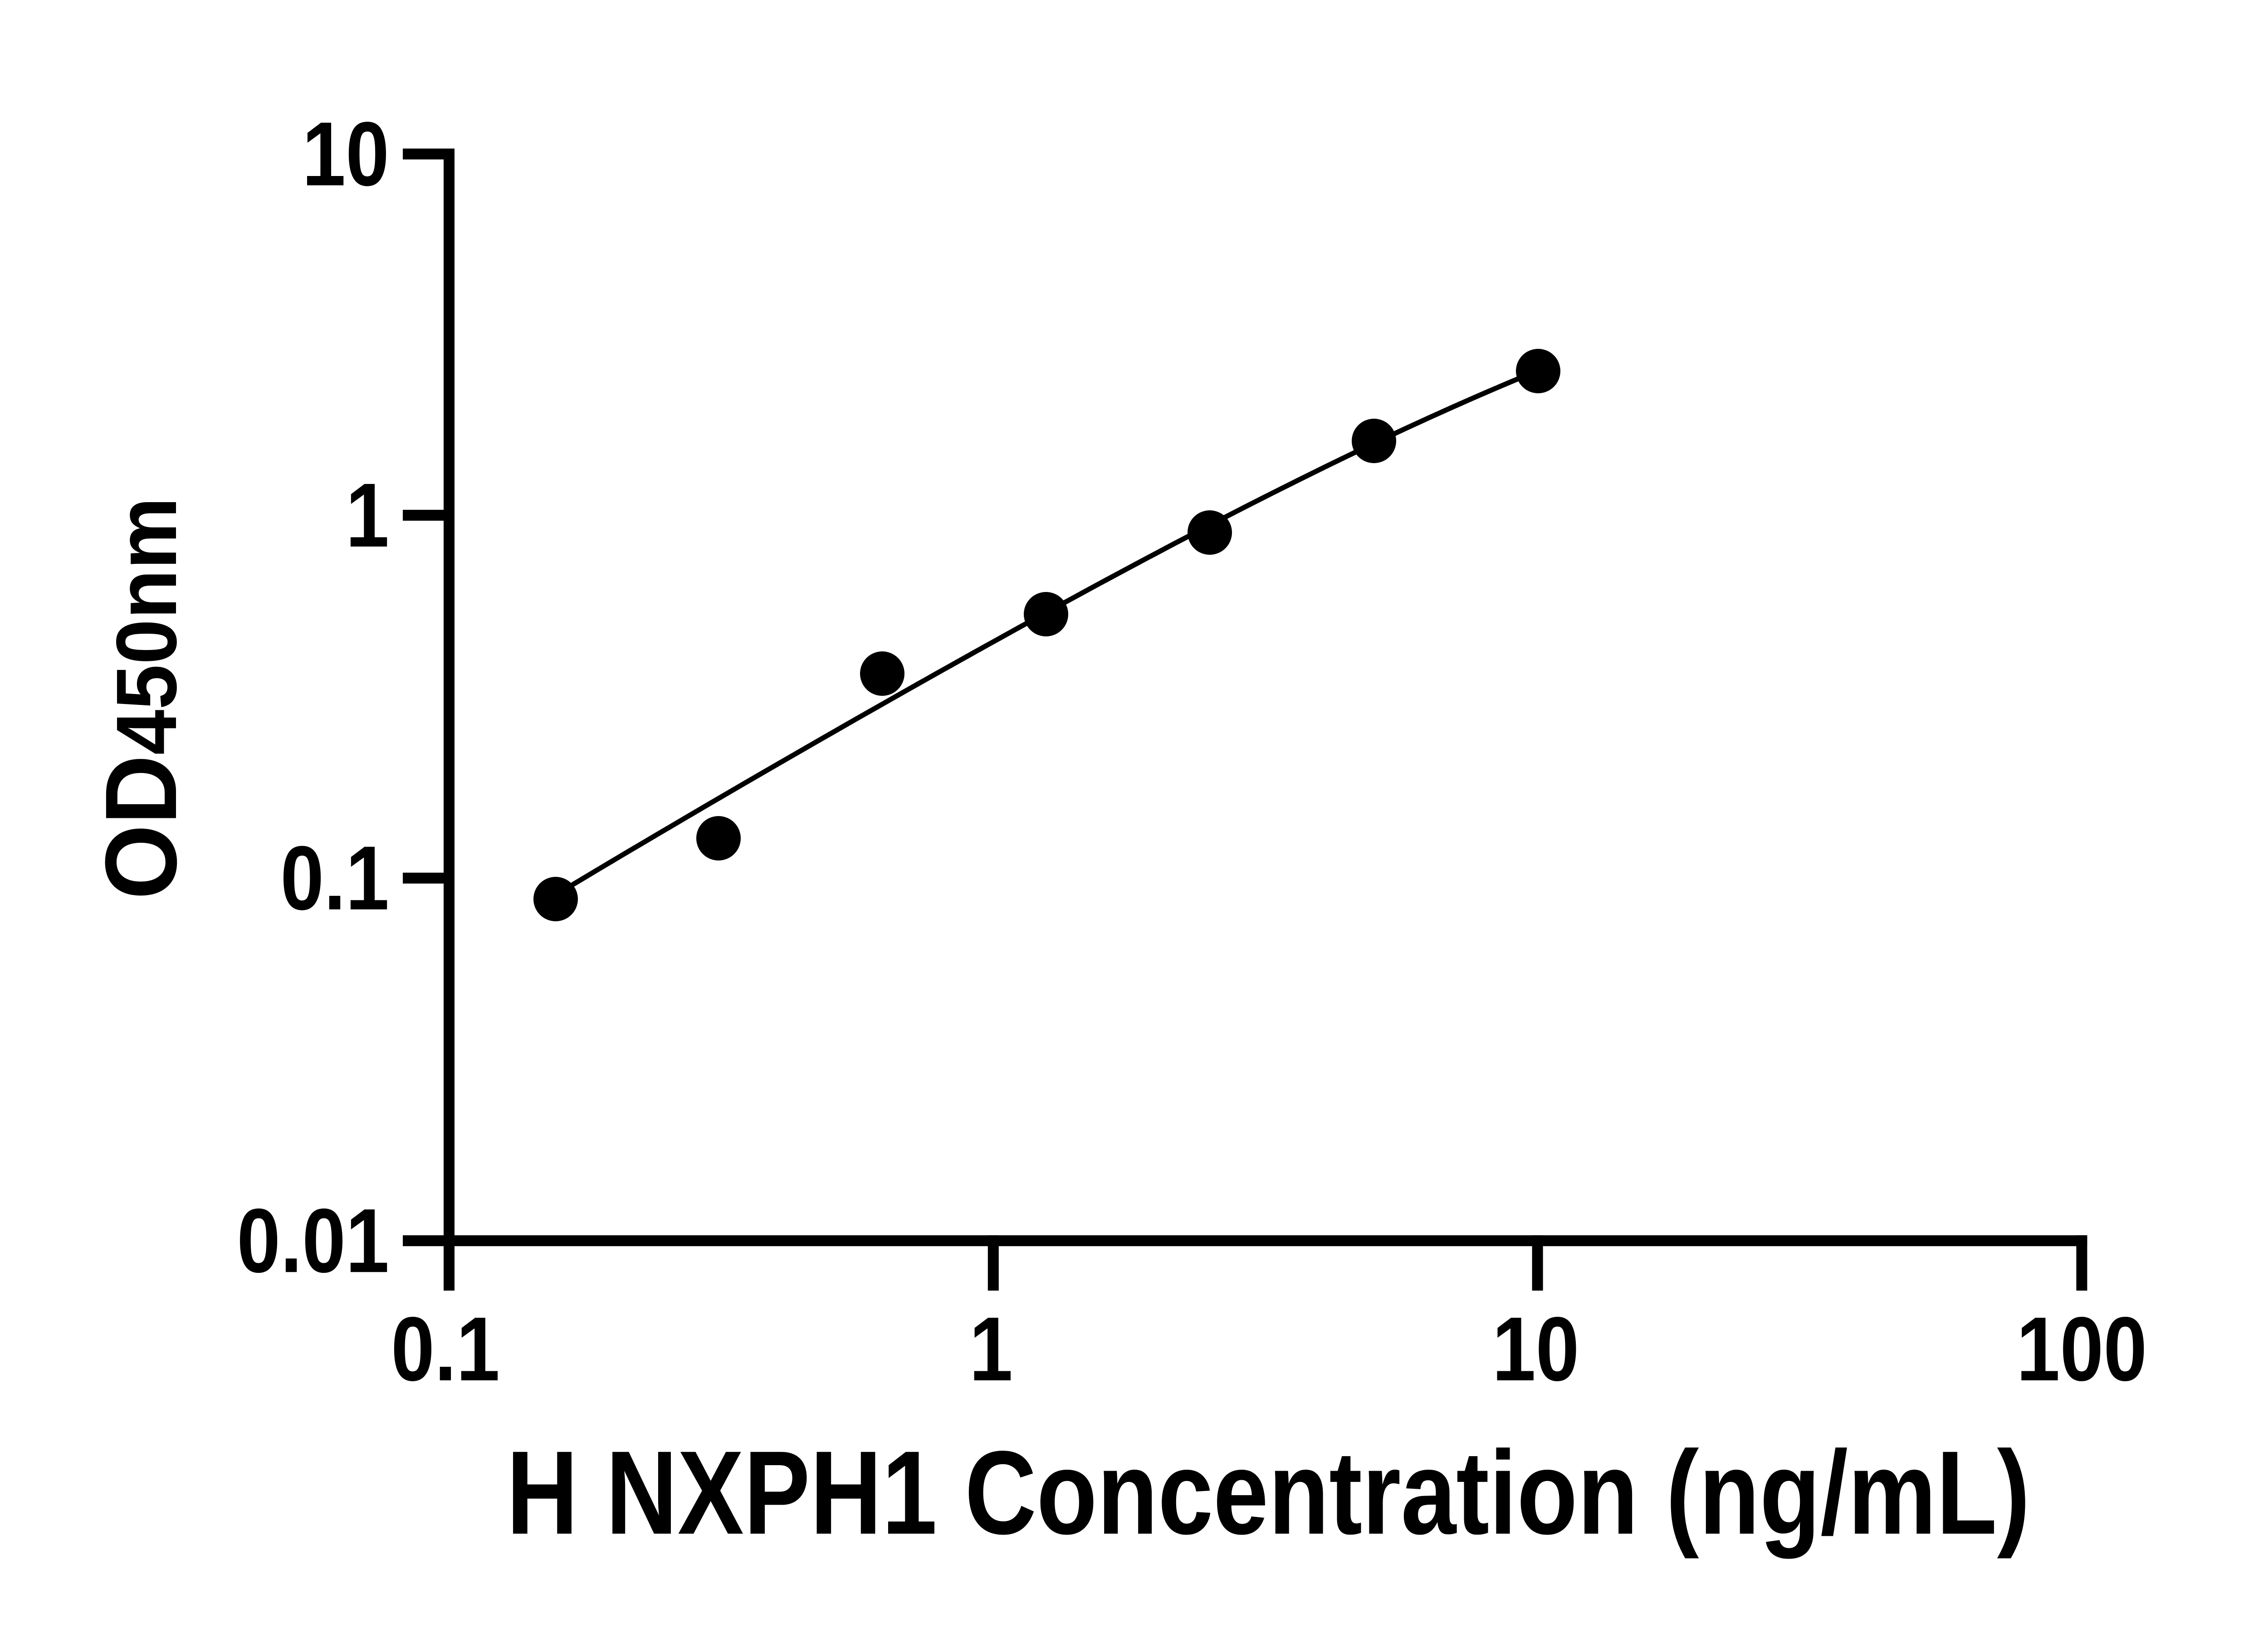 This screenshot has width=2268, height=1633. I want to click on svg-text: 100, so click(2081, 1349).